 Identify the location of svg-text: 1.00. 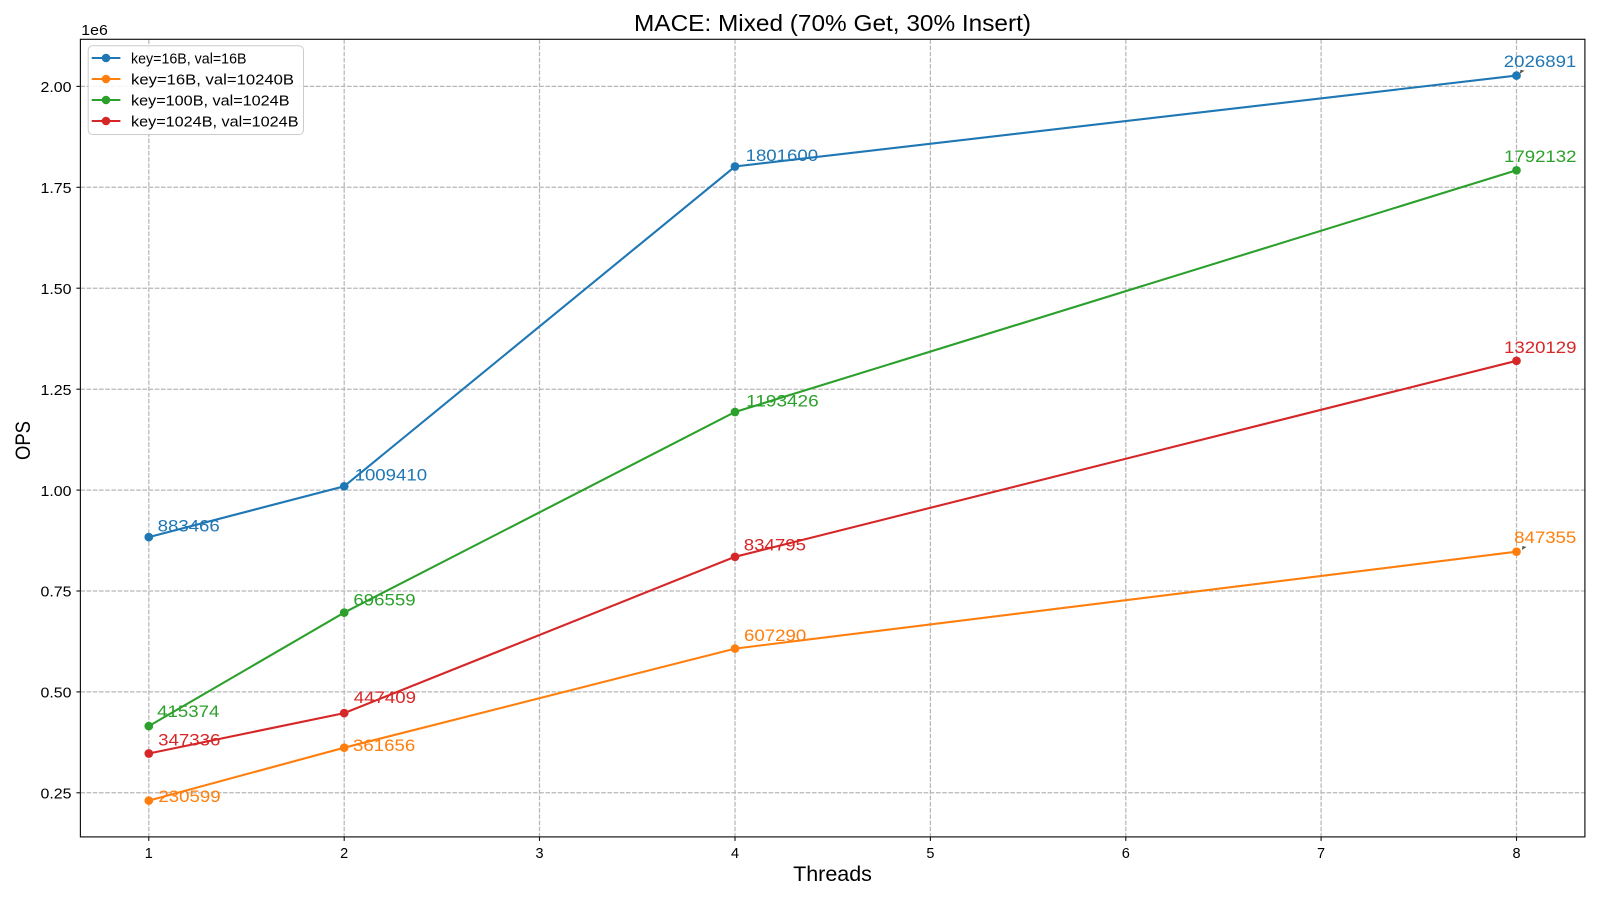
(56, 492).